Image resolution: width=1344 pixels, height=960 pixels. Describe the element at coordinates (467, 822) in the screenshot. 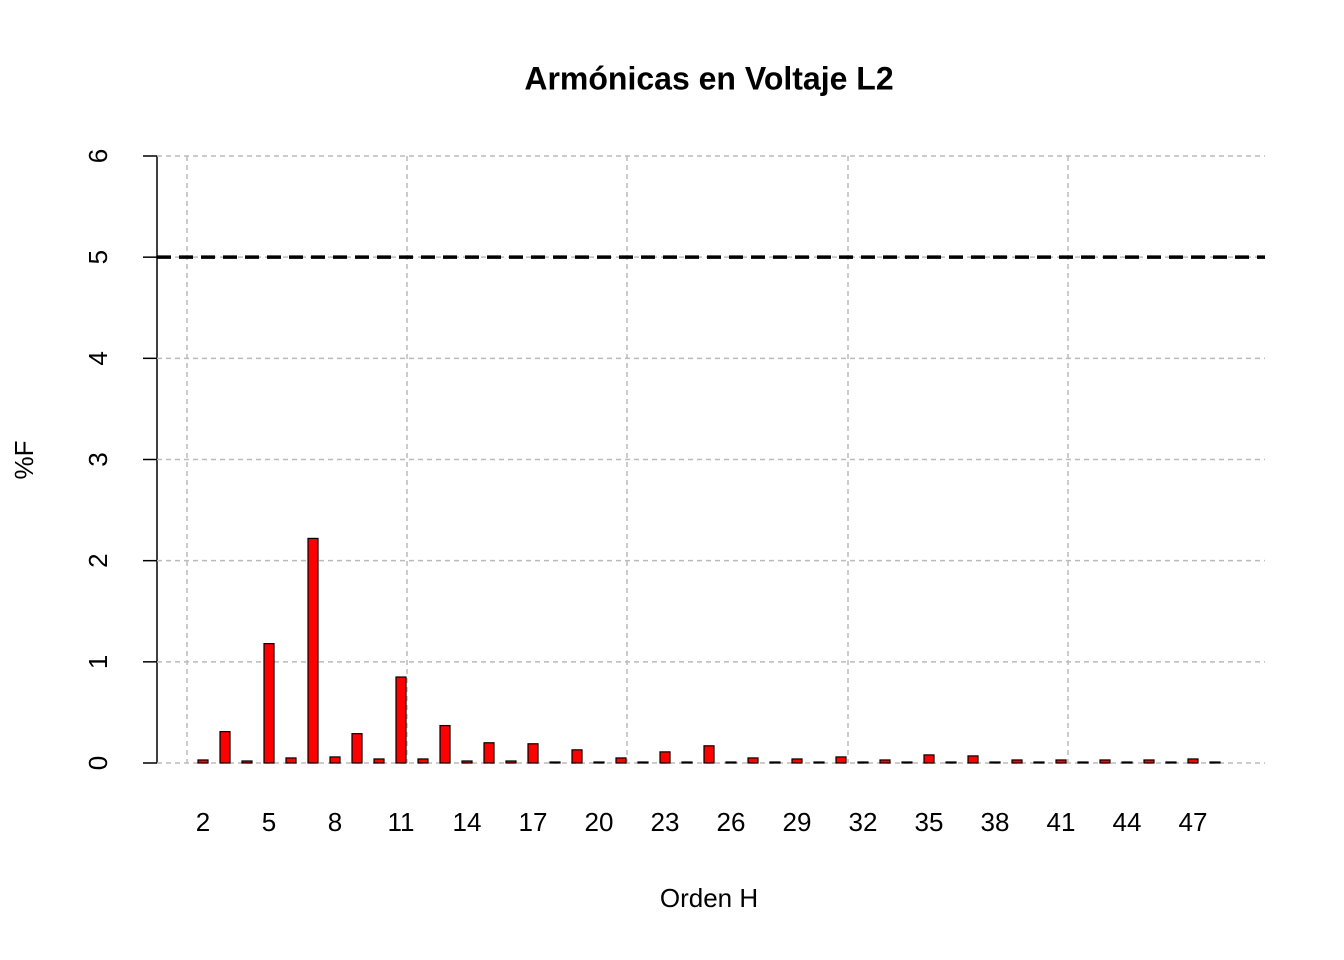

I see `x-tick-label: 14` at that location.